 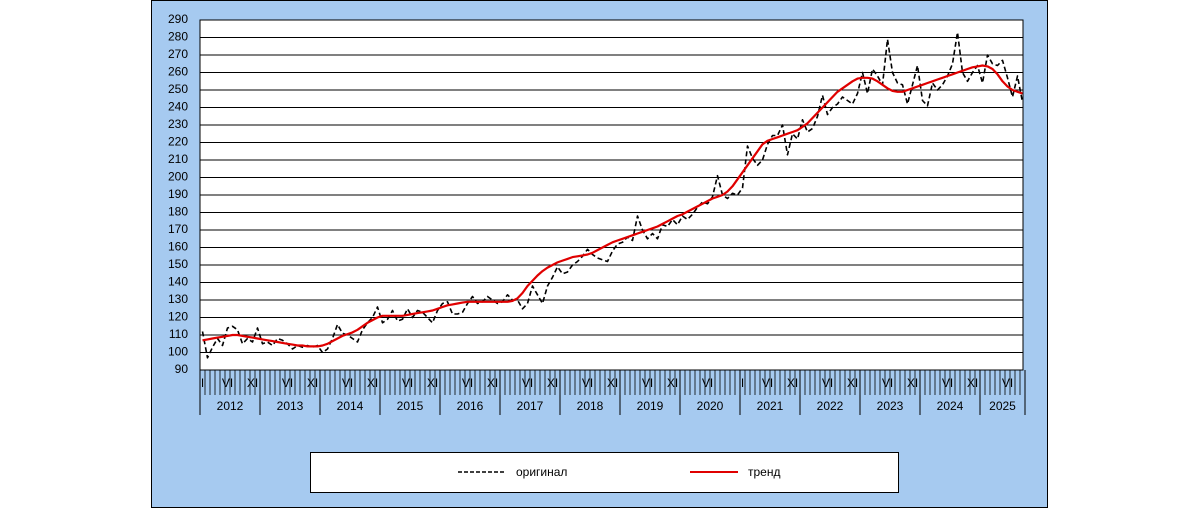 What do you see at coordinates (178, 142) in the screenshot?
I see `y-tick-label: 220` at bounding box center [178, 142].